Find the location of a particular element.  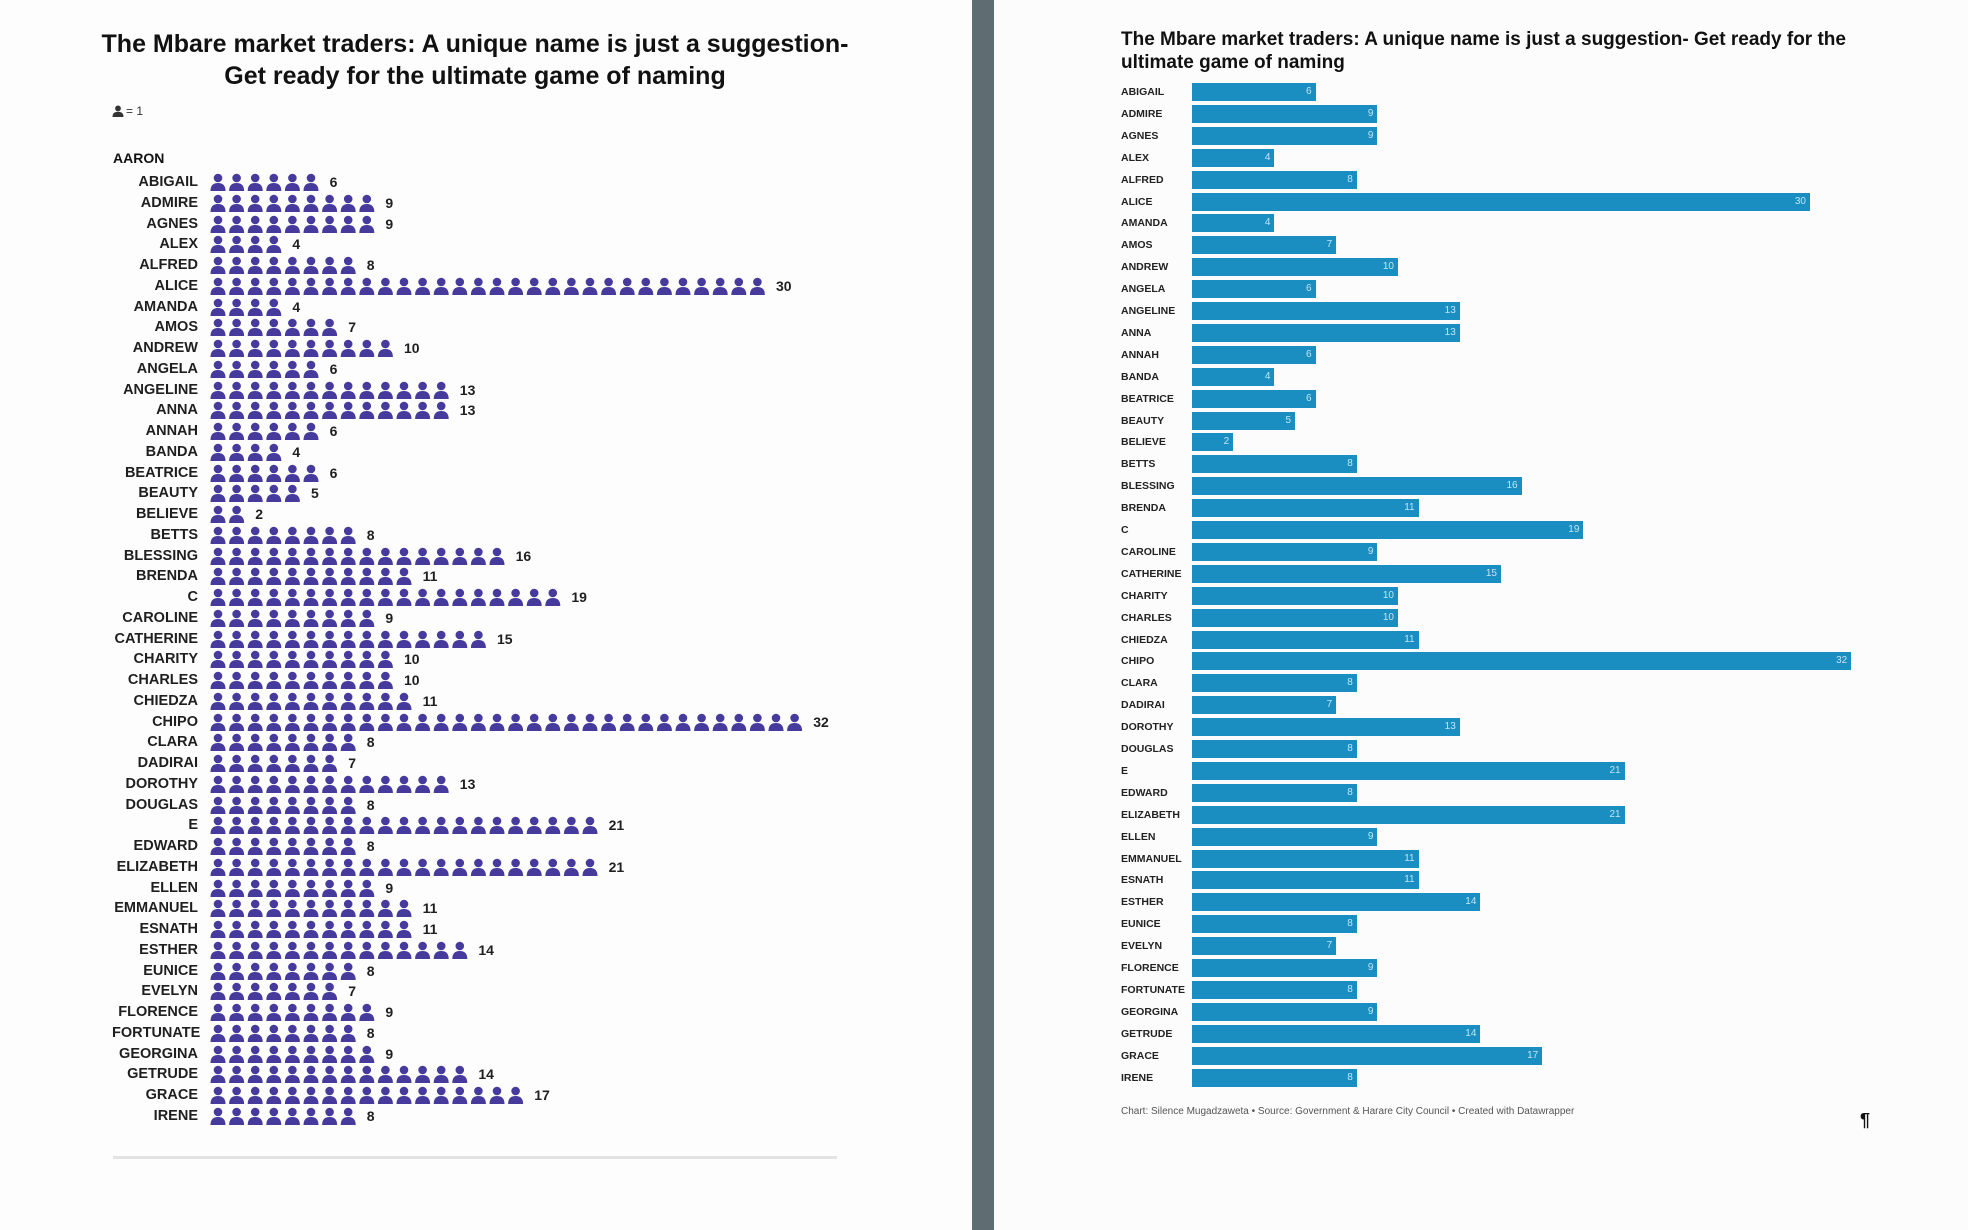

bar-value-label: 13 is located at coordinates (1450, 332).